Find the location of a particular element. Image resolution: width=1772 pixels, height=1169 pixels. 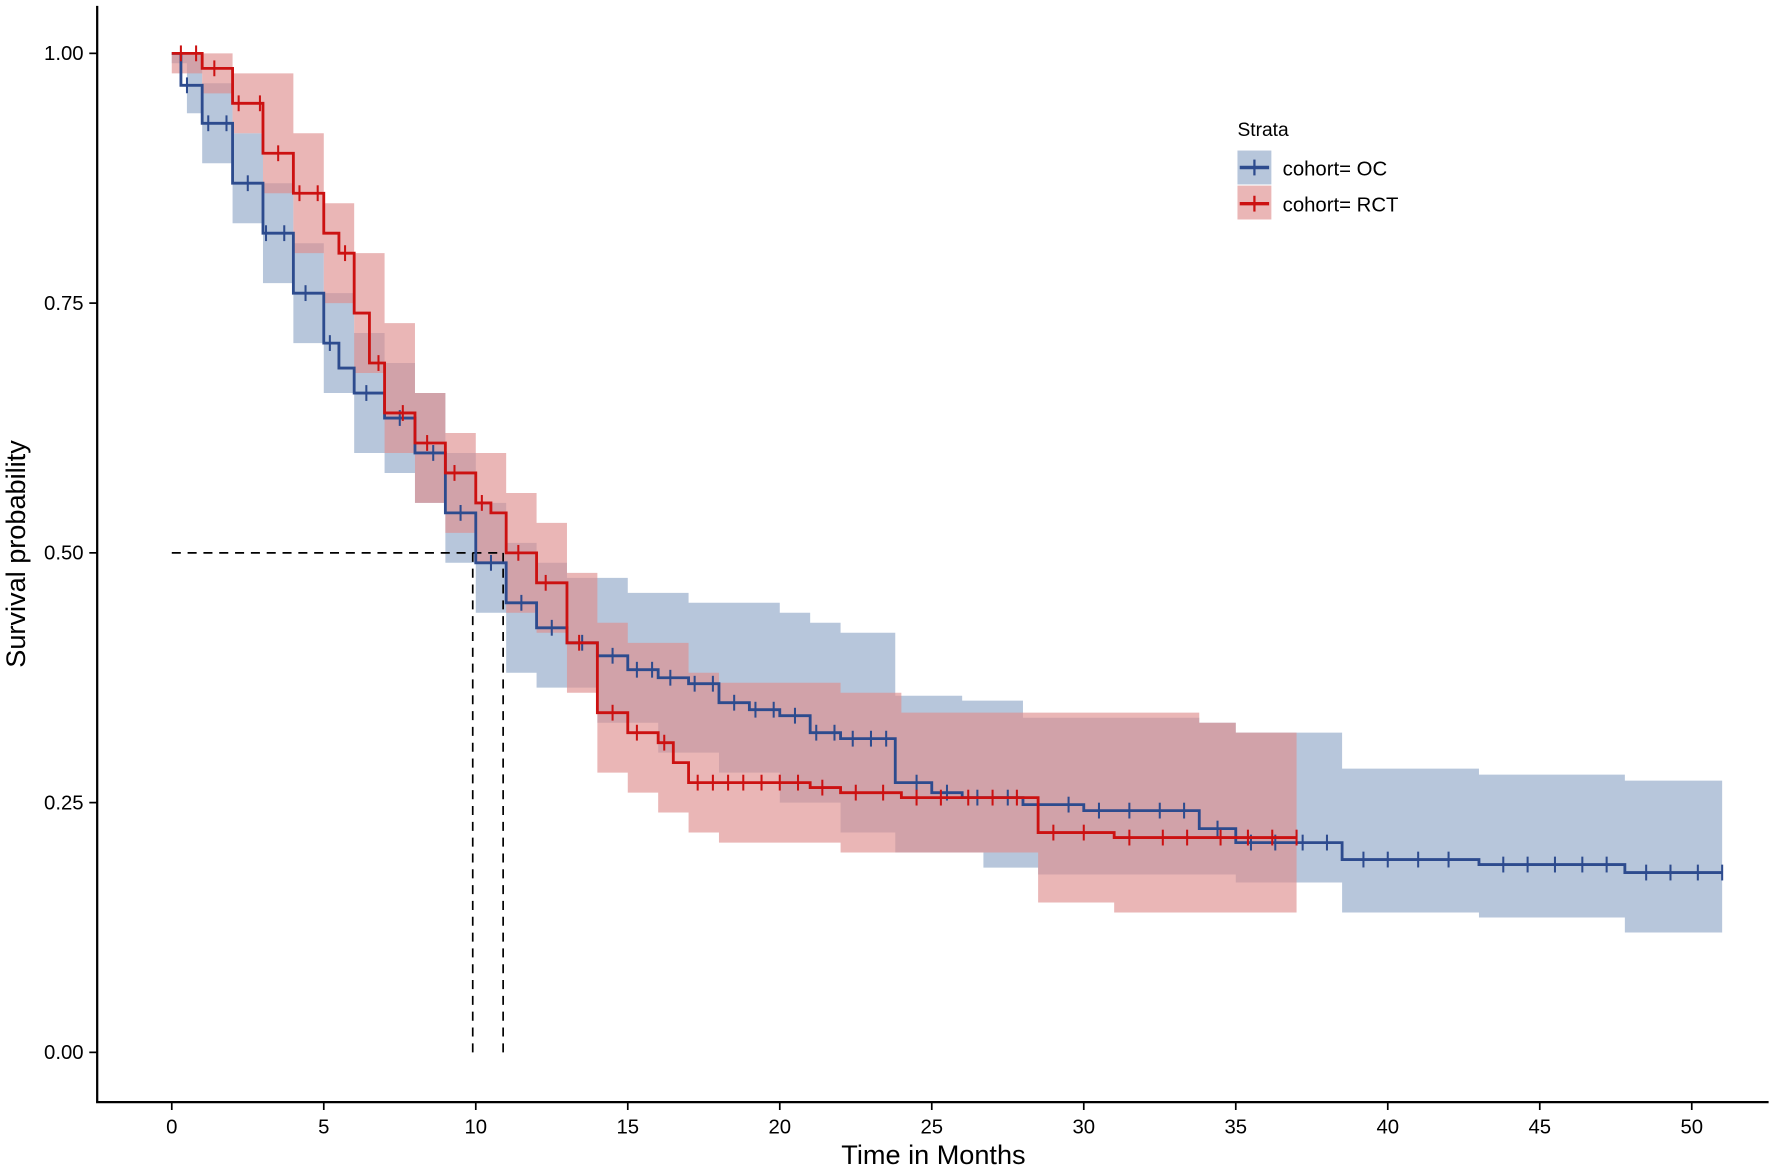

legend-title: Strata is located at coordinates (1263, 130).